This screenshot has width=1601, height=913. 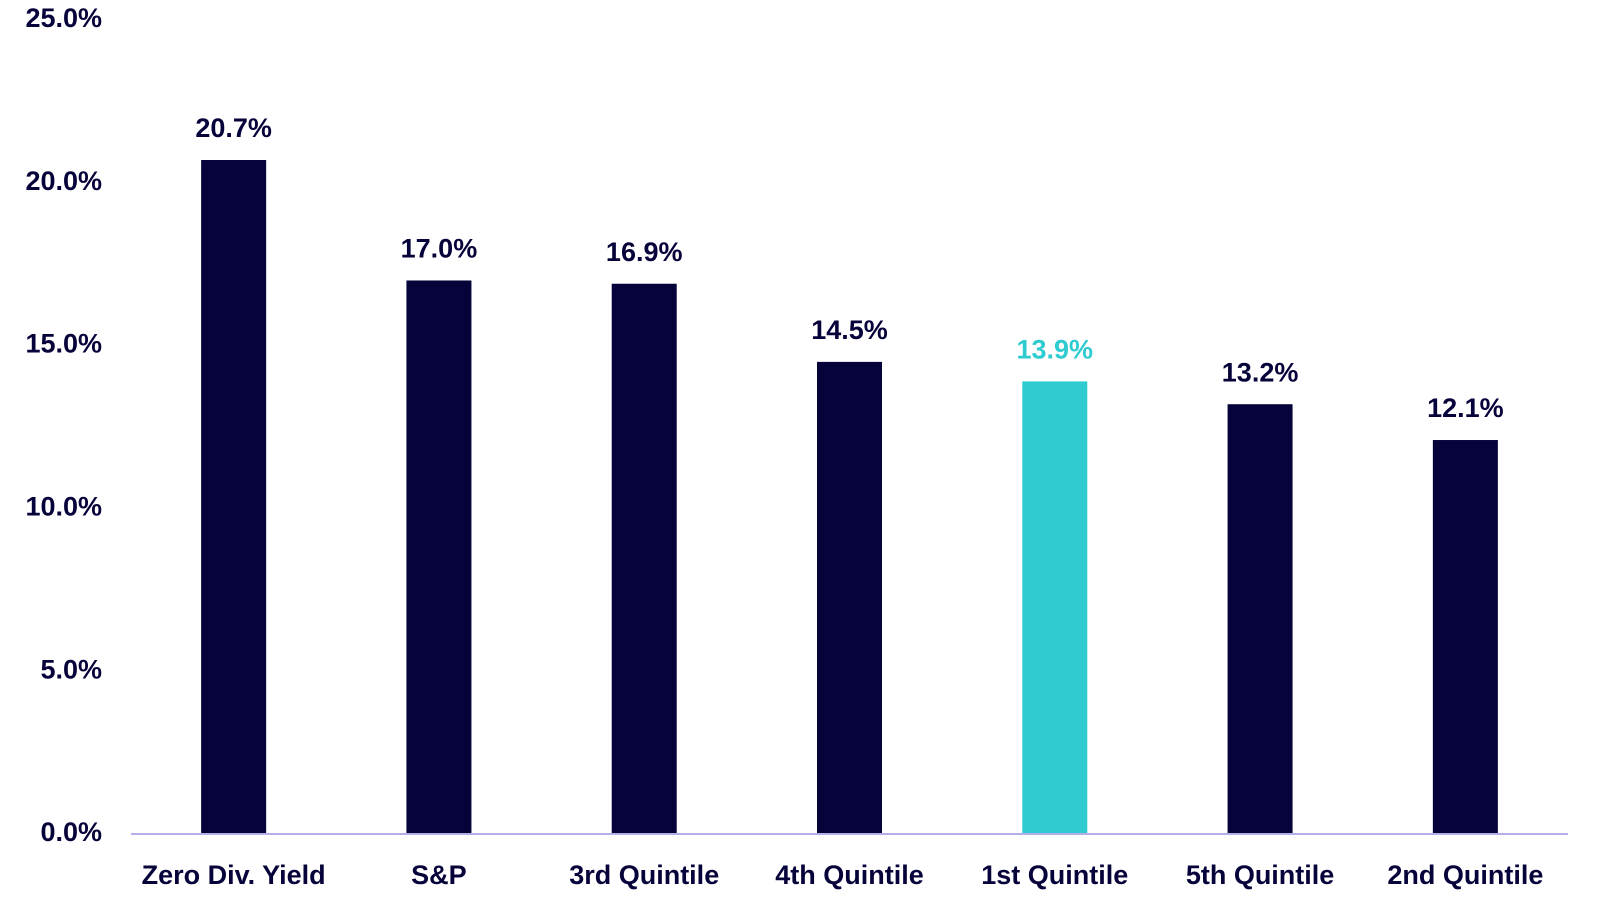 I want to click on x-tick-label: Zero Div. Yield, so click(x=234, y=875).